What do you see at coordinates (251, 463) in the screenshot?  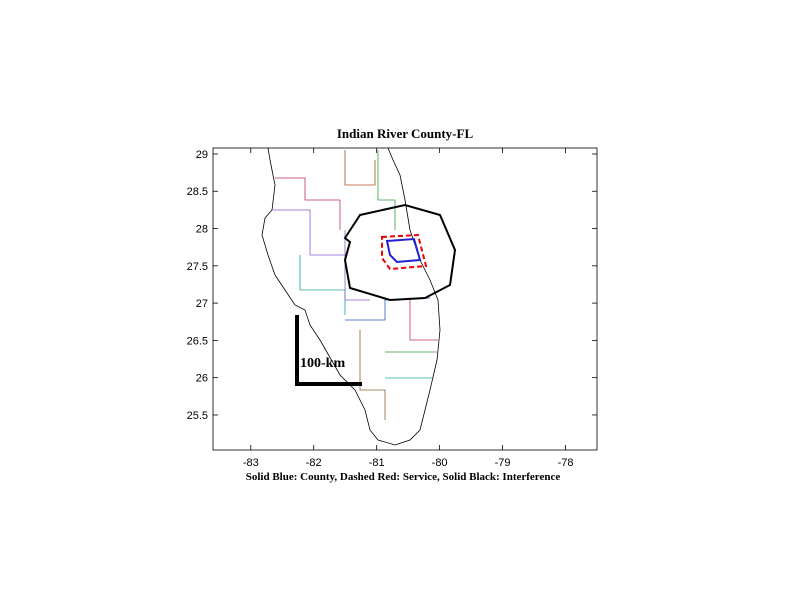 I see `x-tick-label: -83` at bounding box center [251, 463].